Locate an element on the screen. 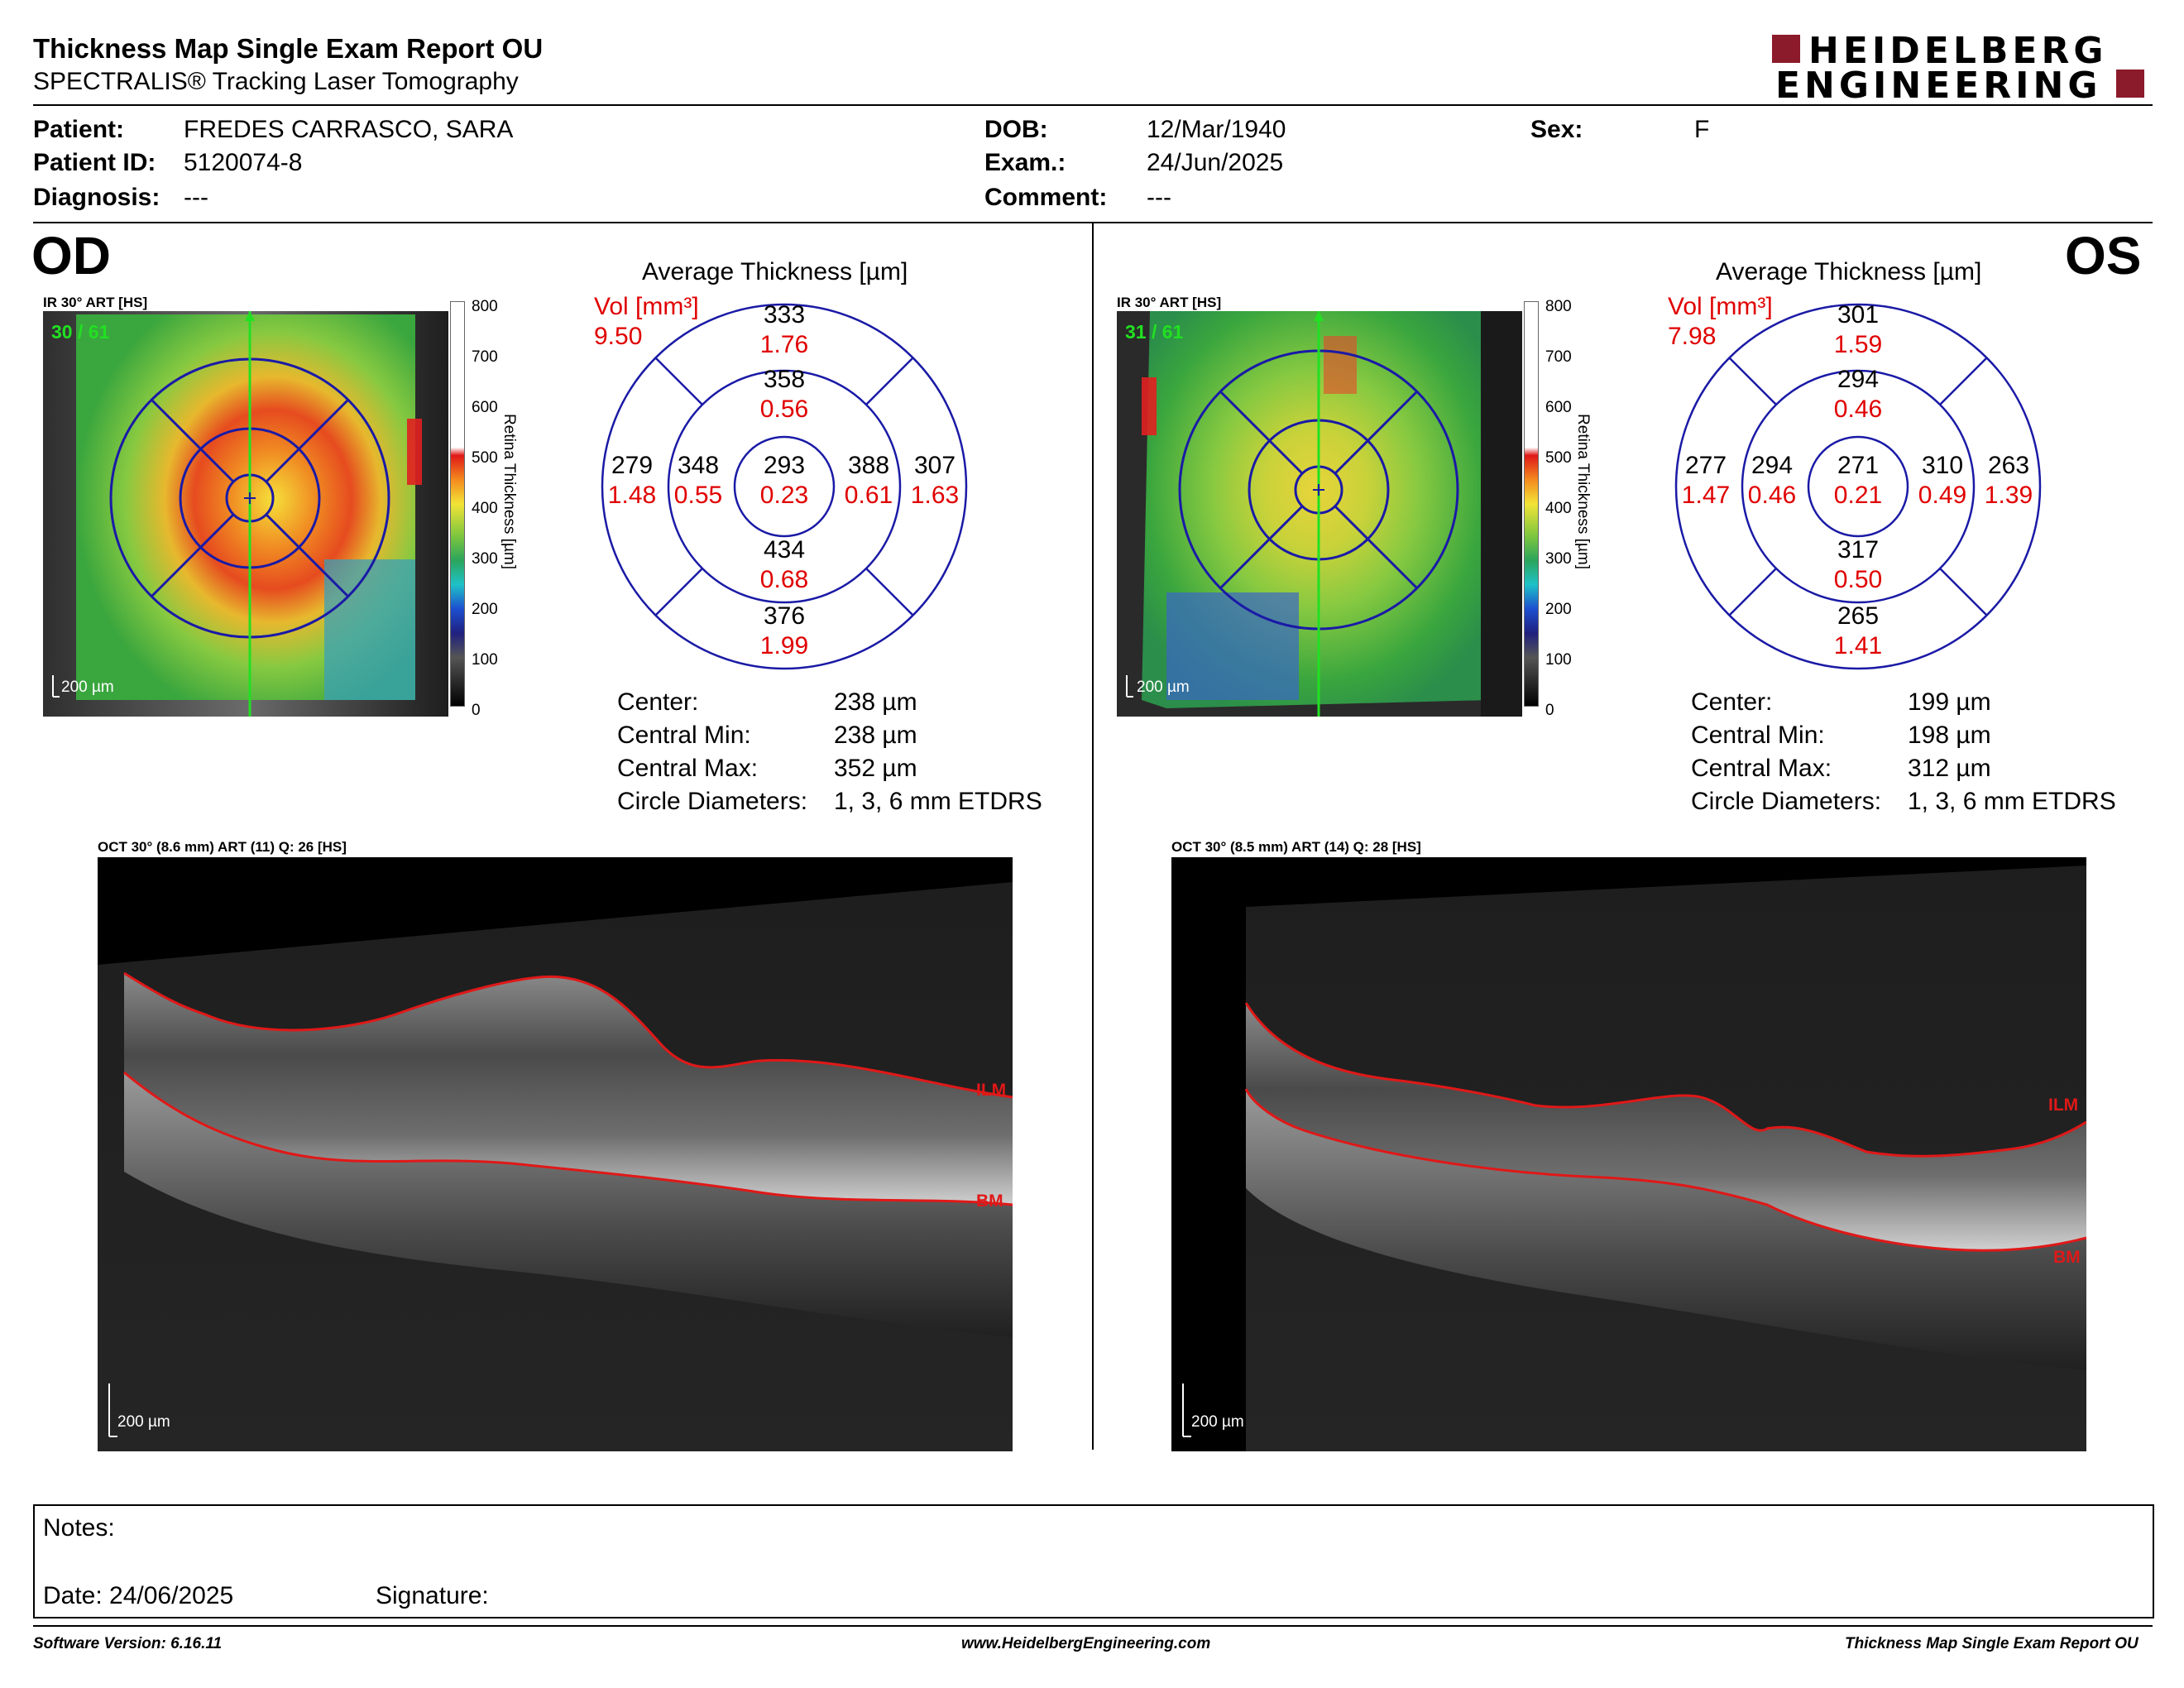 Image resolution: width=2184 pixels, height=1688 pixels. od-thickness-map is located at coordinates (245, 514).